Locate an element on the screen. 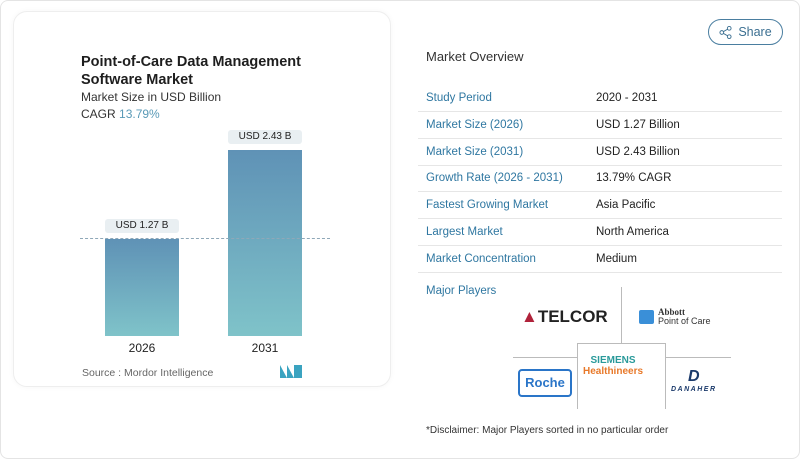 The height and width of the screenshot is (459, 800). row-value: USD 2.43 Billion is located at coordinates (638, 151).